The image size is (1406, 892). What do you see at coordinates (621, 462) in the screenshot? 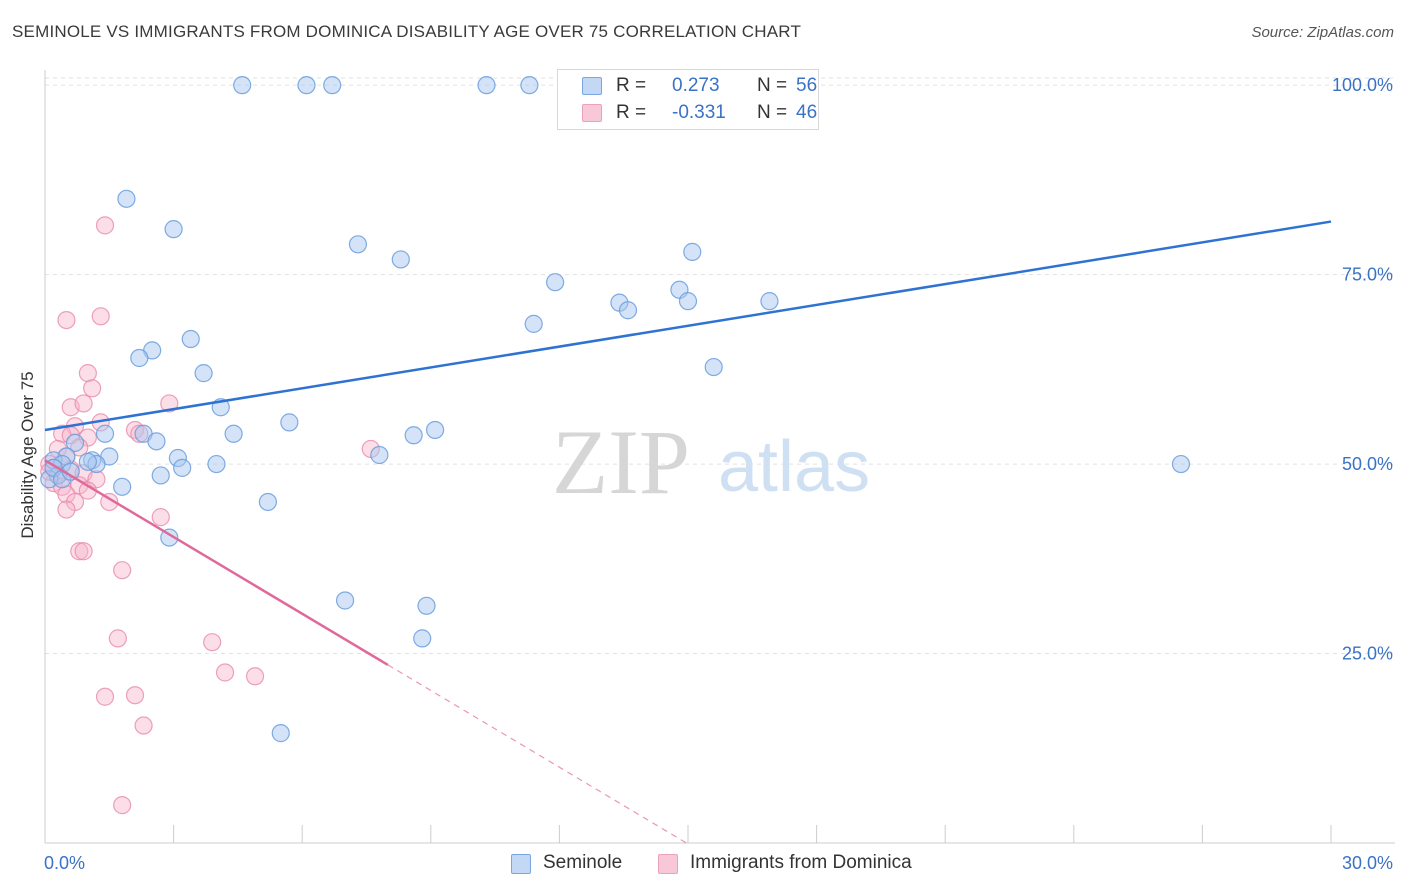
I see `watermark-zip: ZIP` at bounding box center [621, 462].